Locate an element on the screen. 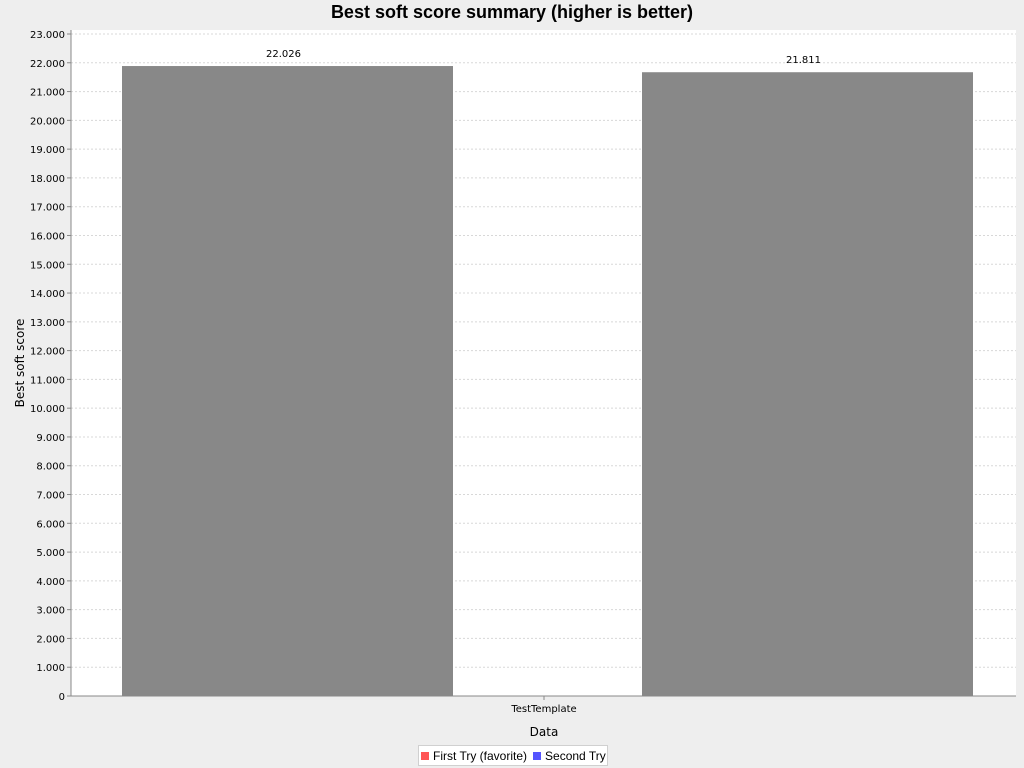 The image size is (1024, 768). y-tick-label: 5.000 is located at coordinates (50, 553).